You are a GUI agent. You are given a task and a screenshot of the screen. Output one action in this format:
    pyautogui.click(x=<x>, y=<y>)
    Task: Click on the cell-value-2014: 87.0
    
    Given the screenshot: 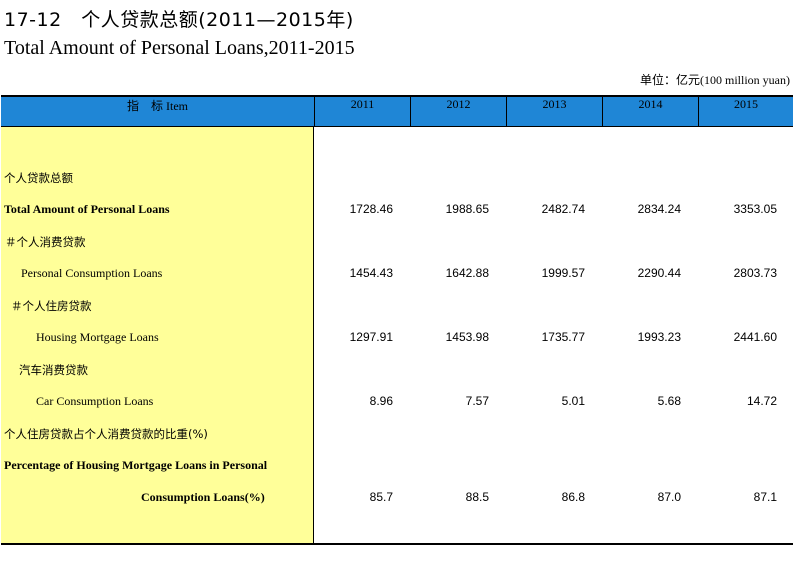 What is the action you would take?
    pyautogui.click(x=669, y=497)
    